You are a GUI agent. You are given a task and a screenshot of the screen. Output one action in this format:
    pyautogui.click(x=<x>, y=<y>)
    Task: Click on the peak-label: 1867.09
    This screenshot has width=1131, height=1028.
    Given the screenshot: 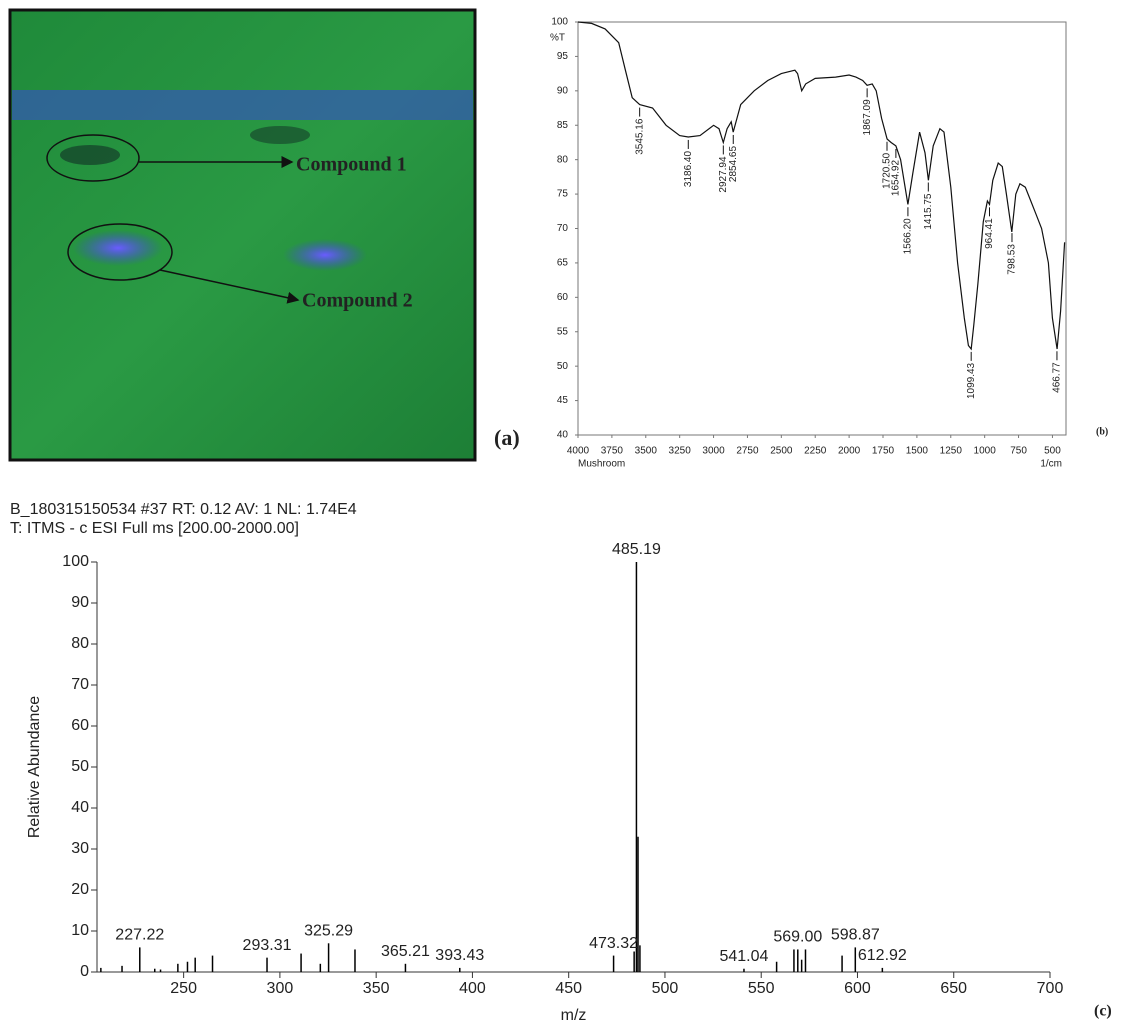 What is the action you would take?
    pyautogui.click(x=867, y=117)
    